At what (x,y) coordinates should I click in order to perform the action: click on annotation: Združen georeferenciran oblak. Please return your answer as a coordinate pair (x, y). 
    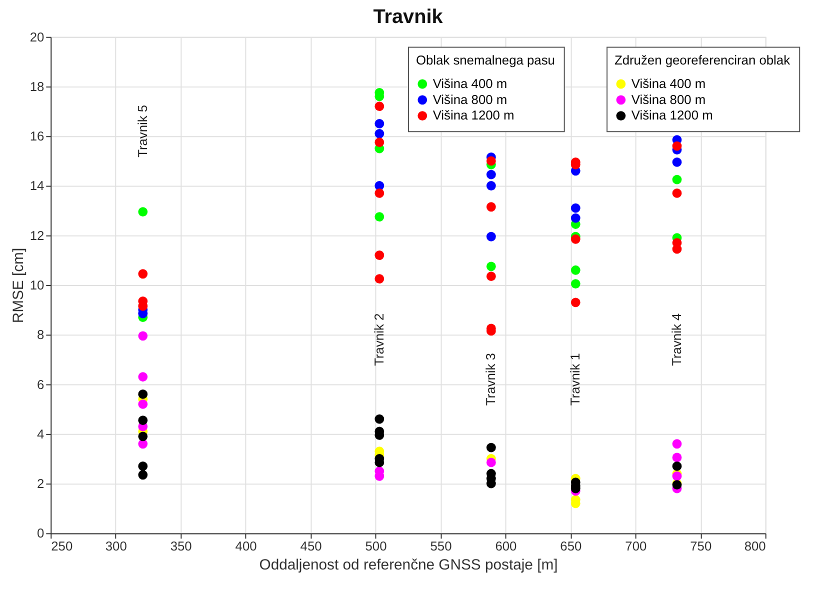
    Looking at the image, I should click on (702, 60).